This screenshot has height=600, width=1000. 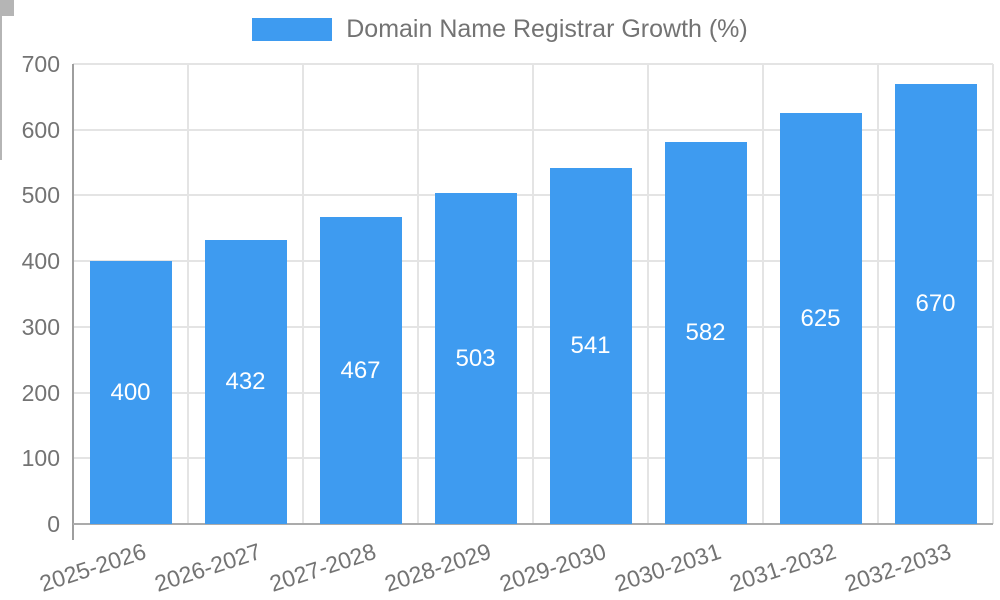 I want to click on bar-value-label: 625, so click(x=820, y=318).